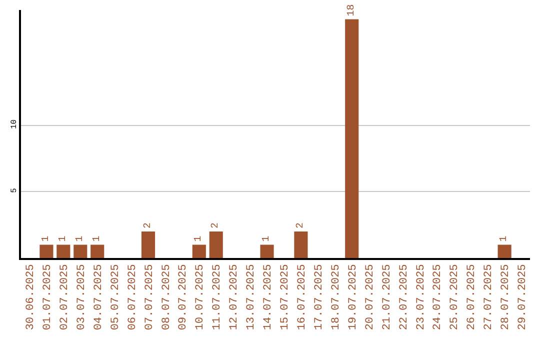 The image size is (540, 340). Describe the element at coordinates (132, 297) in the screenshot. I see `x-tick-label: 06.07.2025` at that location.